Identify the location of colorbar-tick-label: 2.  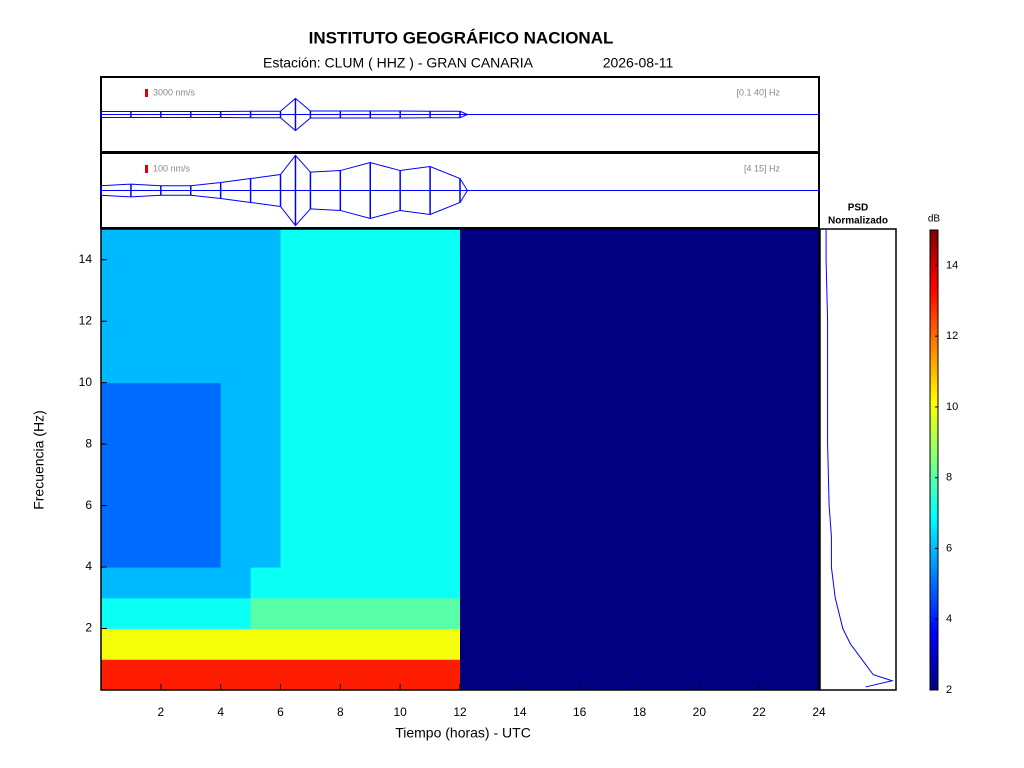
(949, 690).